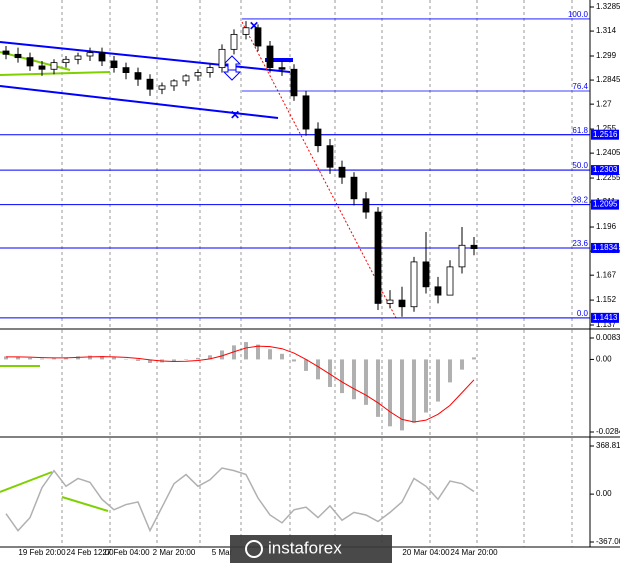  What do you see at coordinates (580, 165) in the screenshot?
I see `fib-ratio-label: 50.0` at bounding box center [580, 165].